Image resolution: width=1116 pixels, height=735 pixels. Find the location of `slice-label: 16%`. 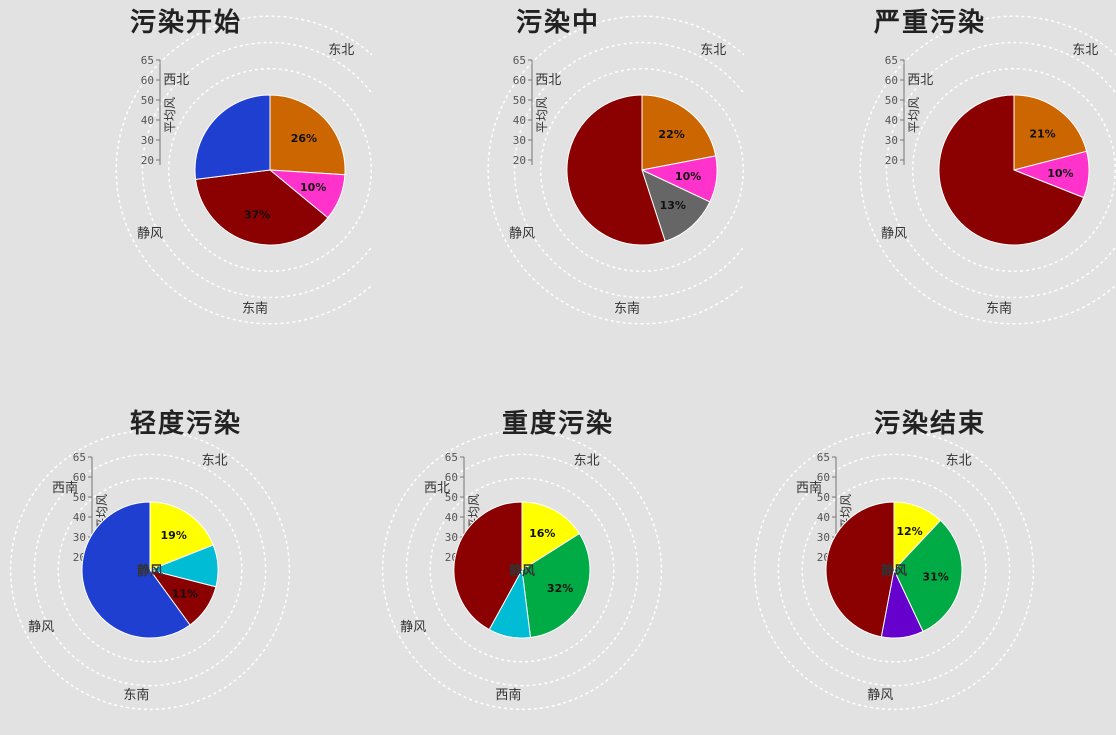

slice-label: 16% is located at coordinates (542, 533).